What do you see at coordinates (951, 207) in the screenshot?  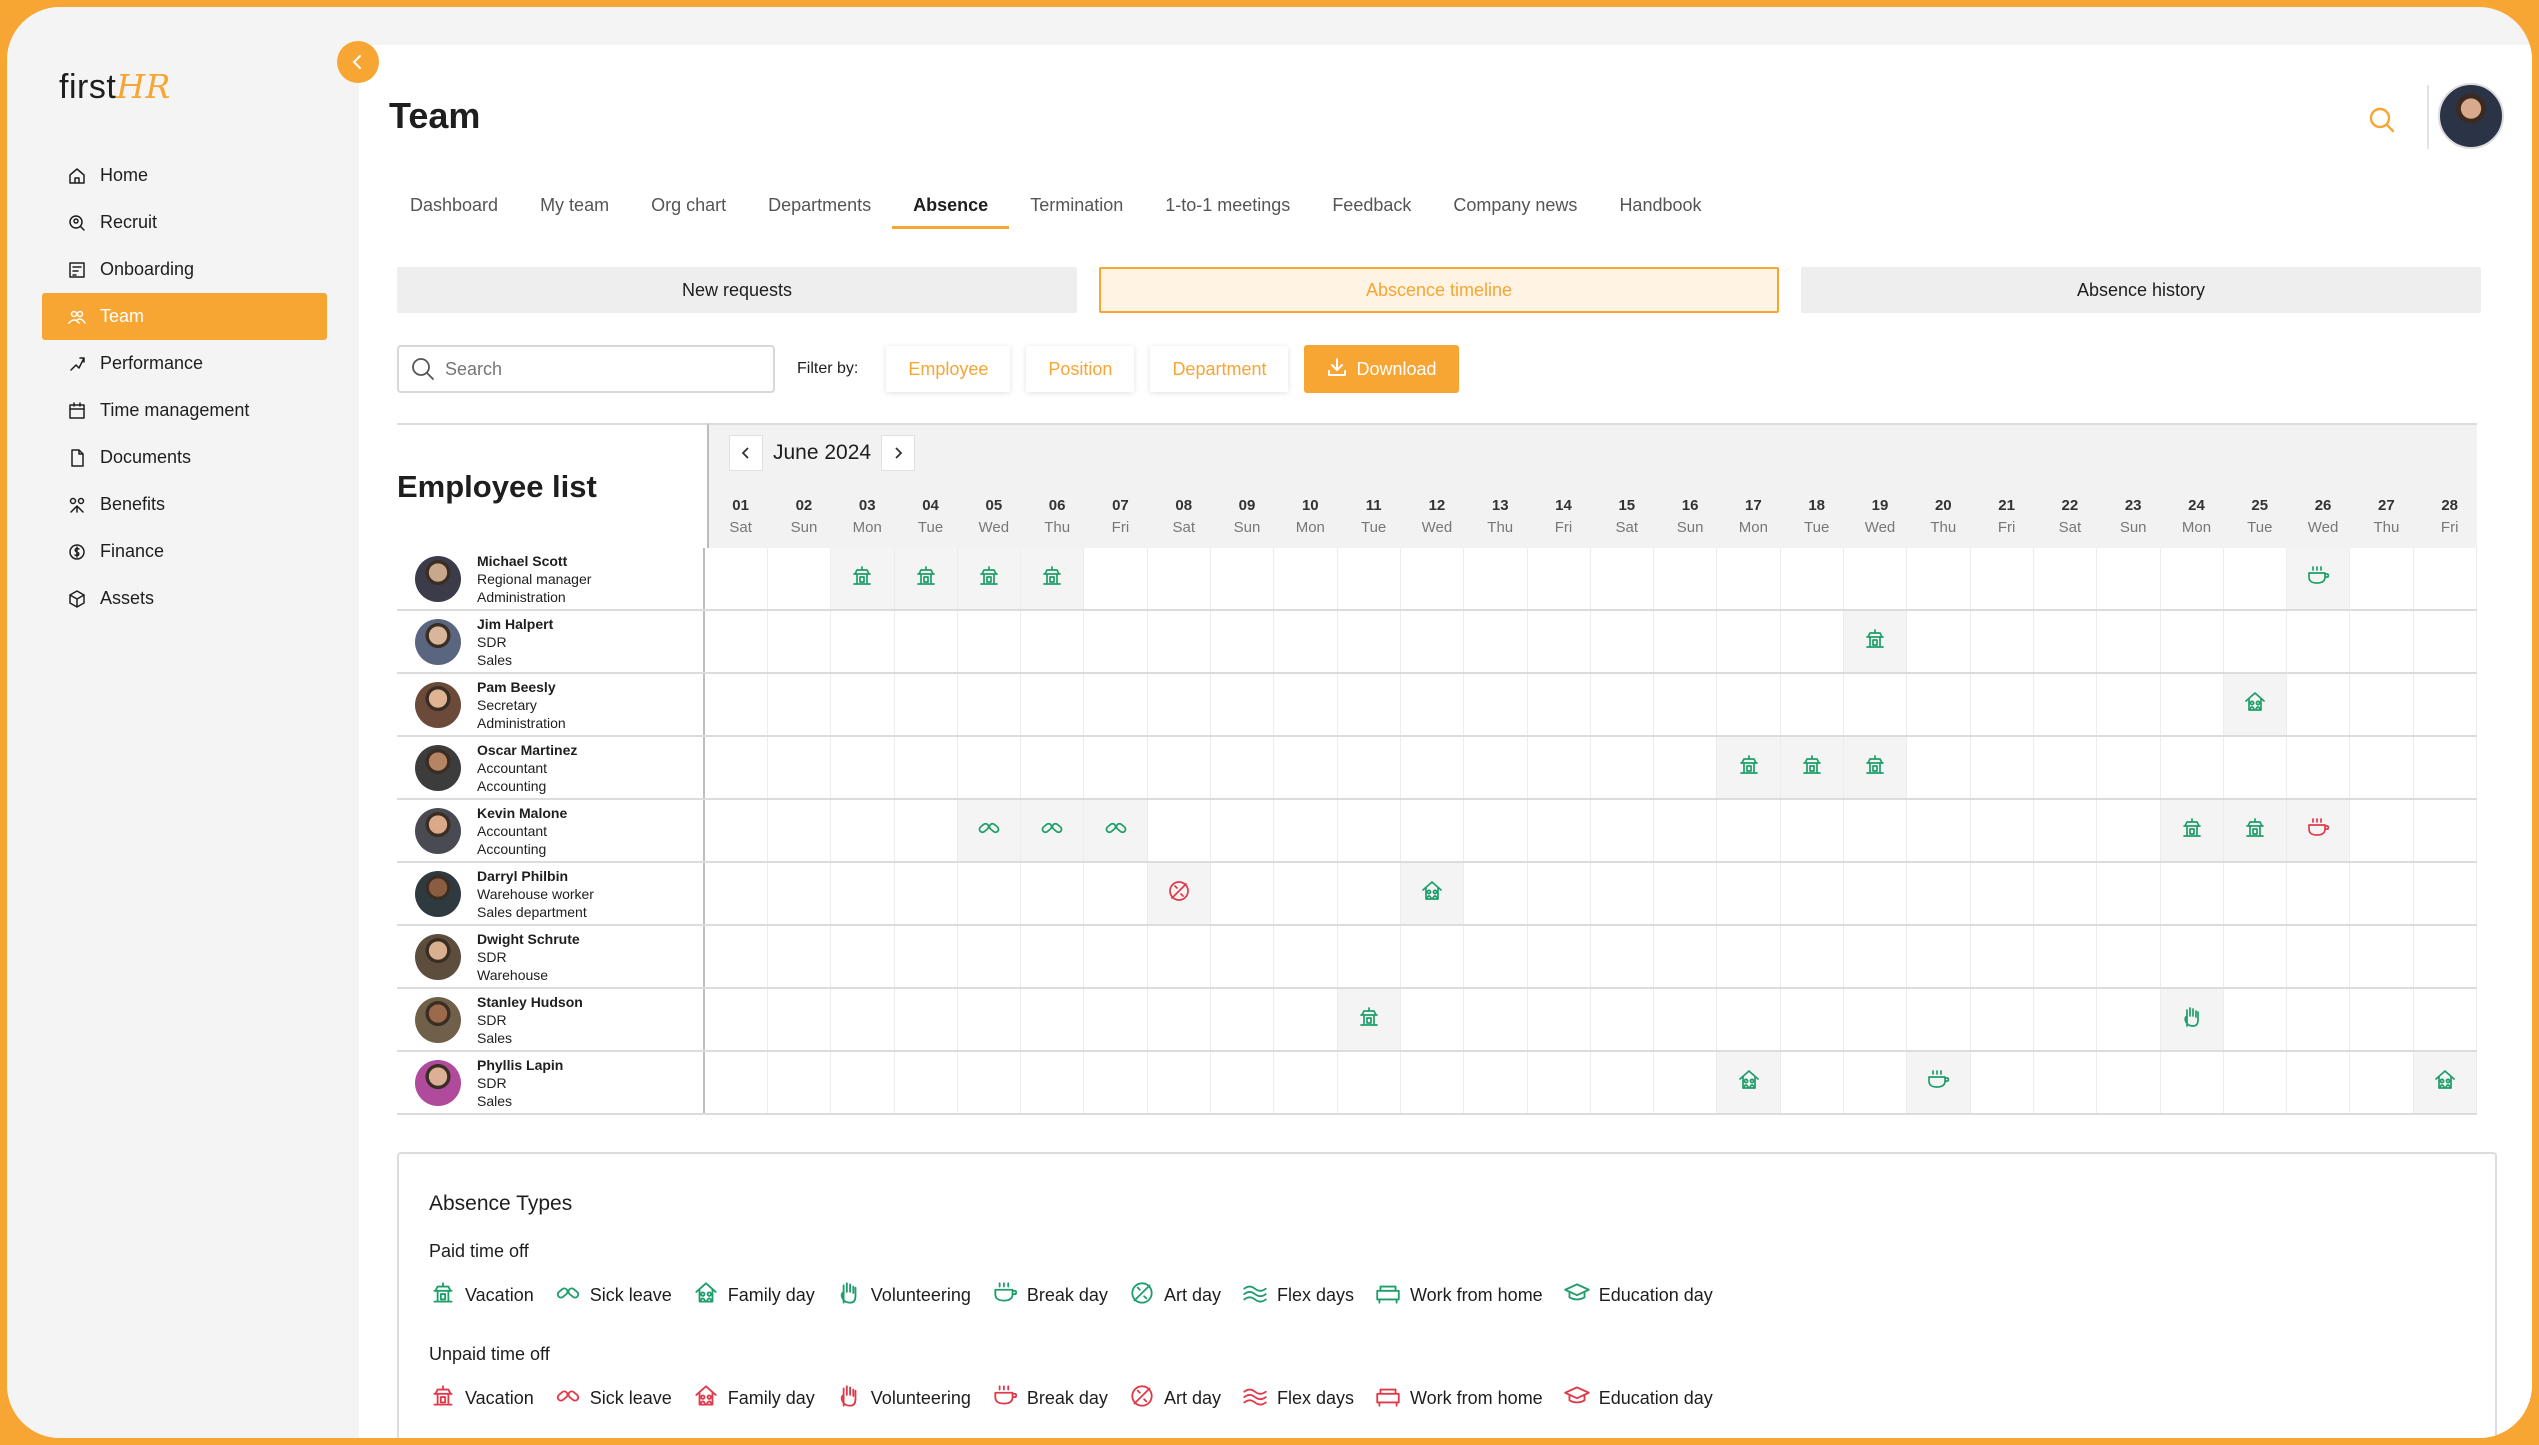 I see `tab-absence: Absence` at bounding box center [951, 207].